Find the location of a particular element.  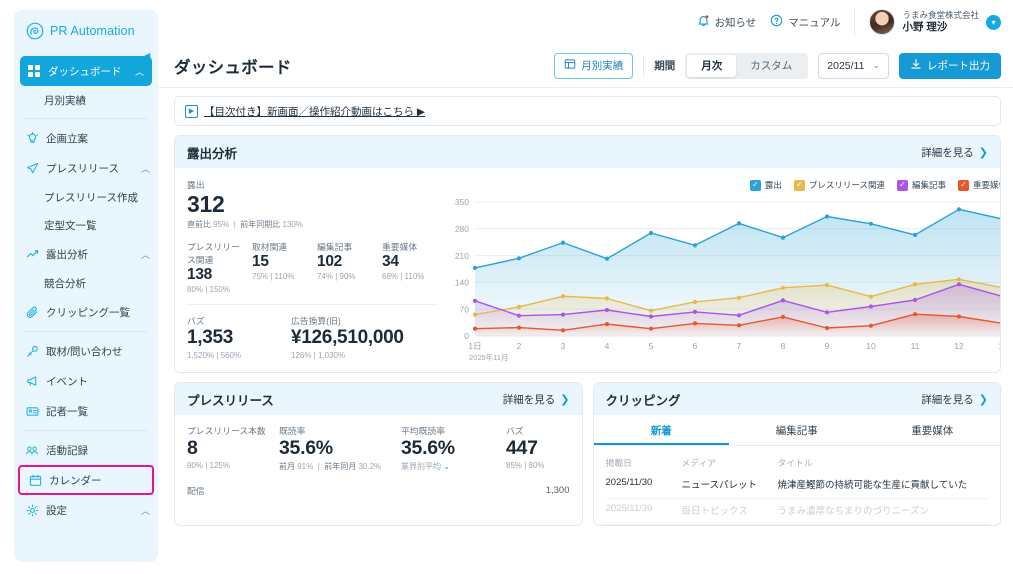

cell-media: ニュースパレット is located at coordinates (719, 485).